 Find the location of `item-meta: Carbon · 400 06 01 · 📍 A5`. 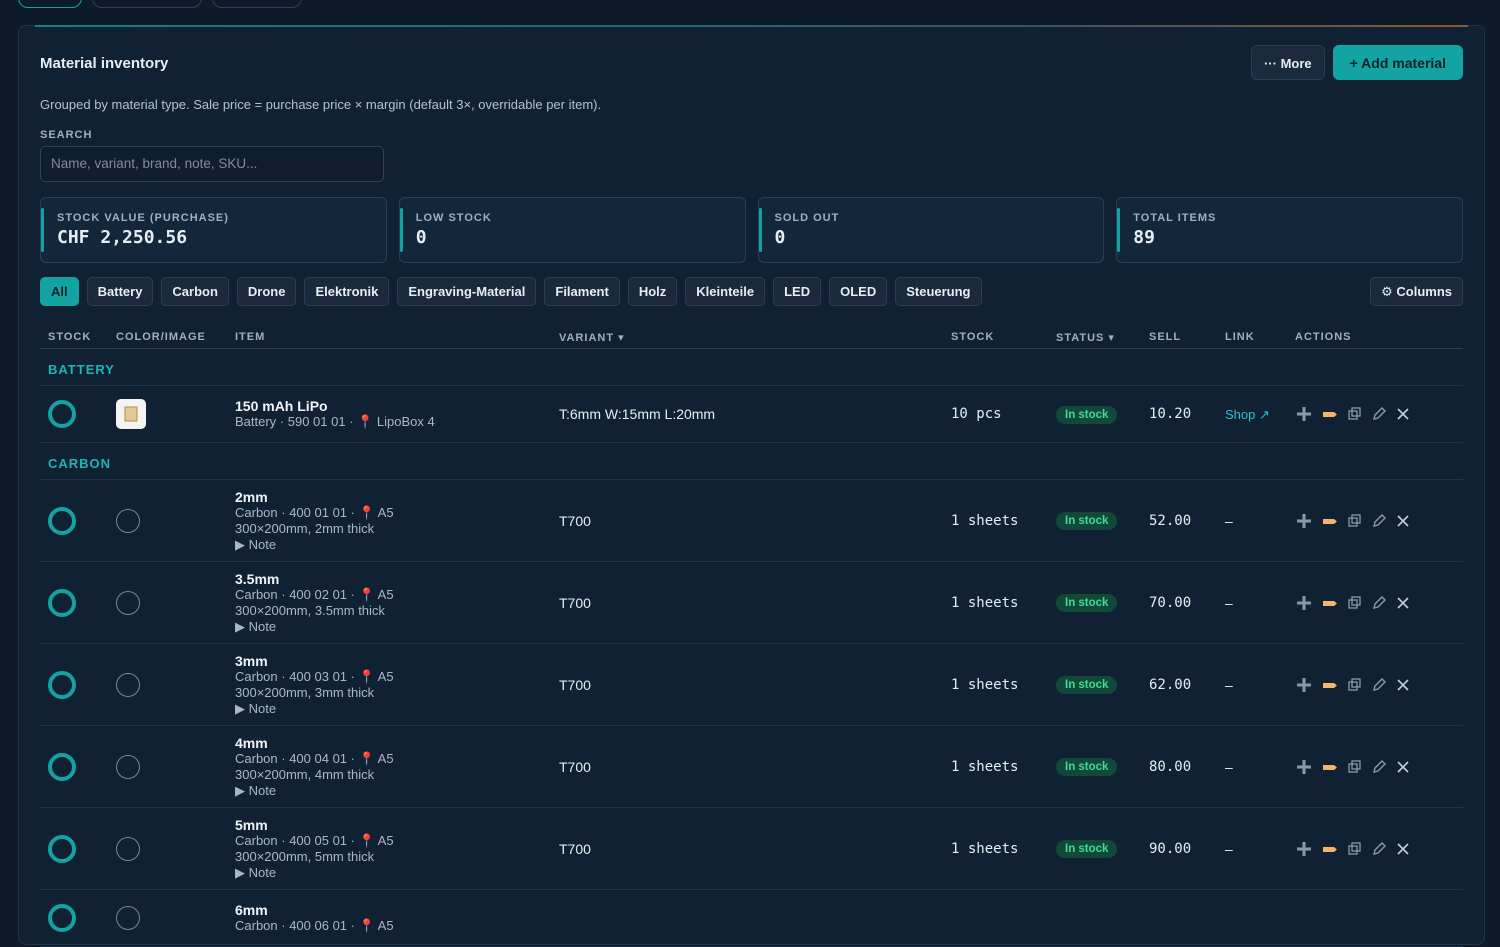

item-meta: Carbon · 400 06 01 · 📍 A5 is located at coordinates (314, 925).